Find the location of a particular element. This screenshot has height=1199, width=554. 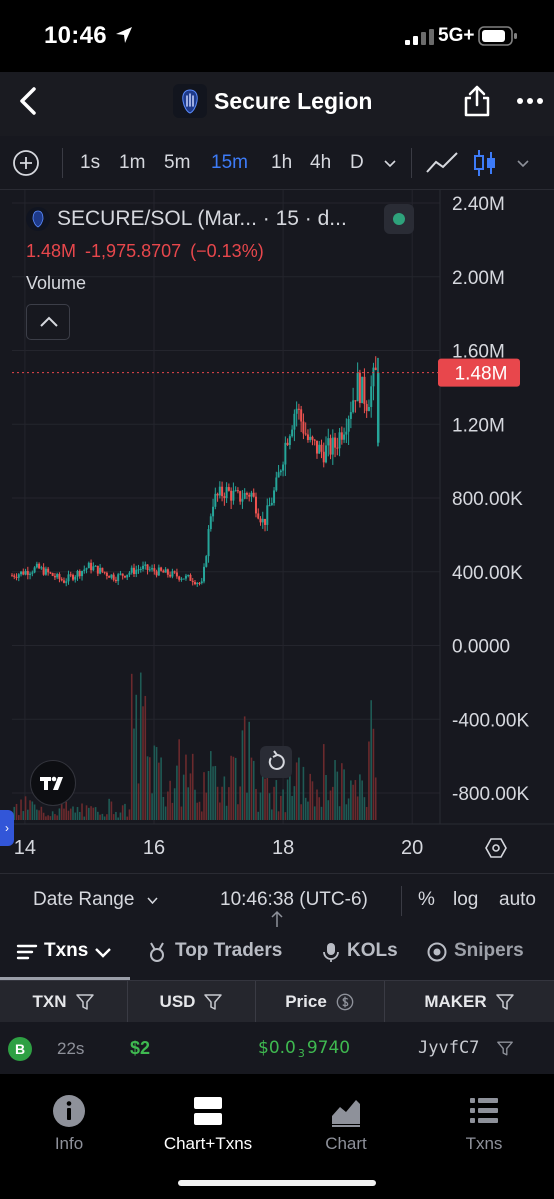

drawing-panel-toggle: › is located at coordinates (7, 828).